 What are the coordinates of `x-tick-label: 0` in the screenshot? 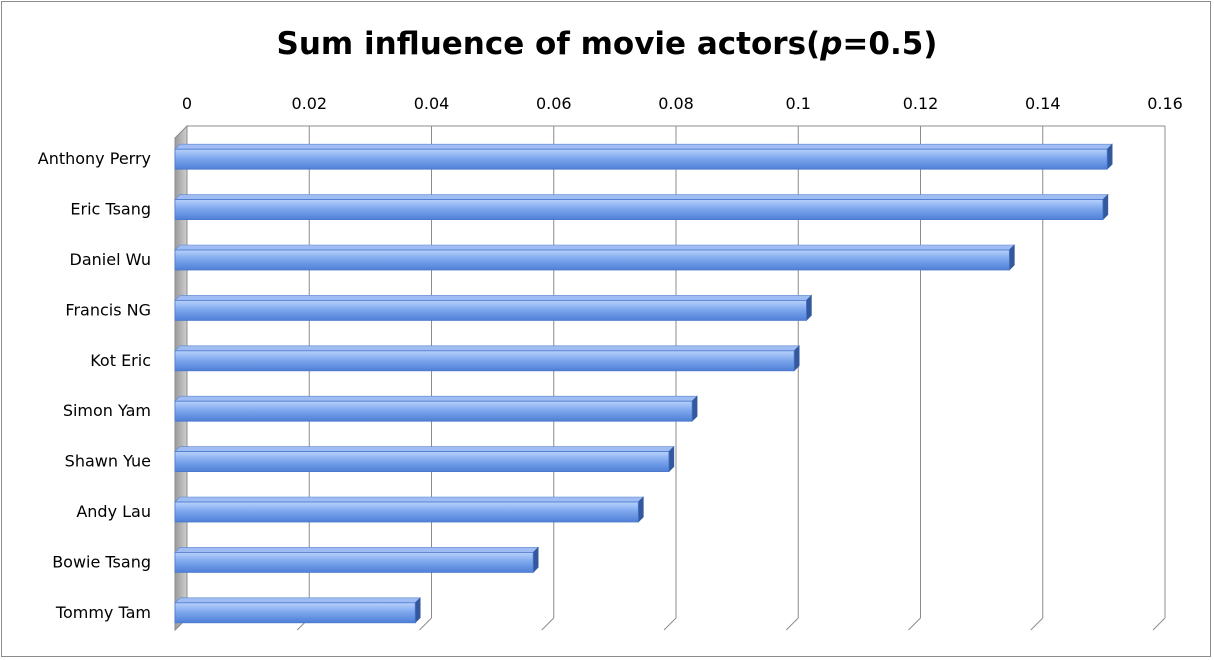 It's located at (187, 103).